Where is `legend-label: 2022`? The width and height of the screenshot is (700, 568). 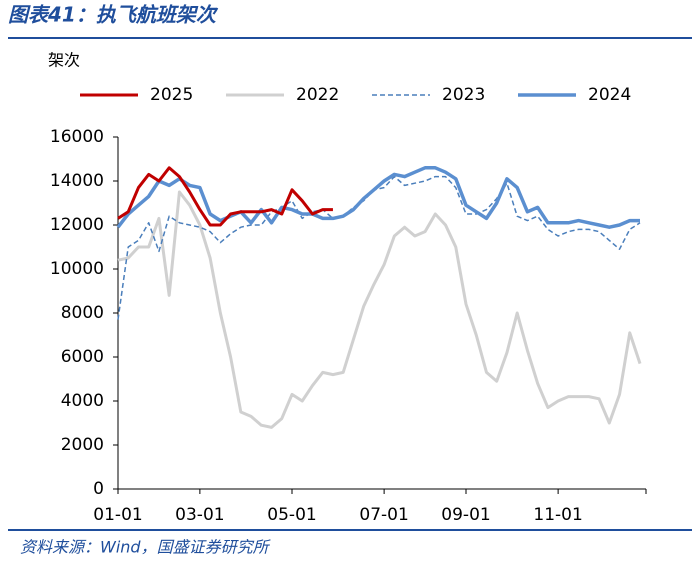 legend-label: 2022 is located at coordinates (317, 95).